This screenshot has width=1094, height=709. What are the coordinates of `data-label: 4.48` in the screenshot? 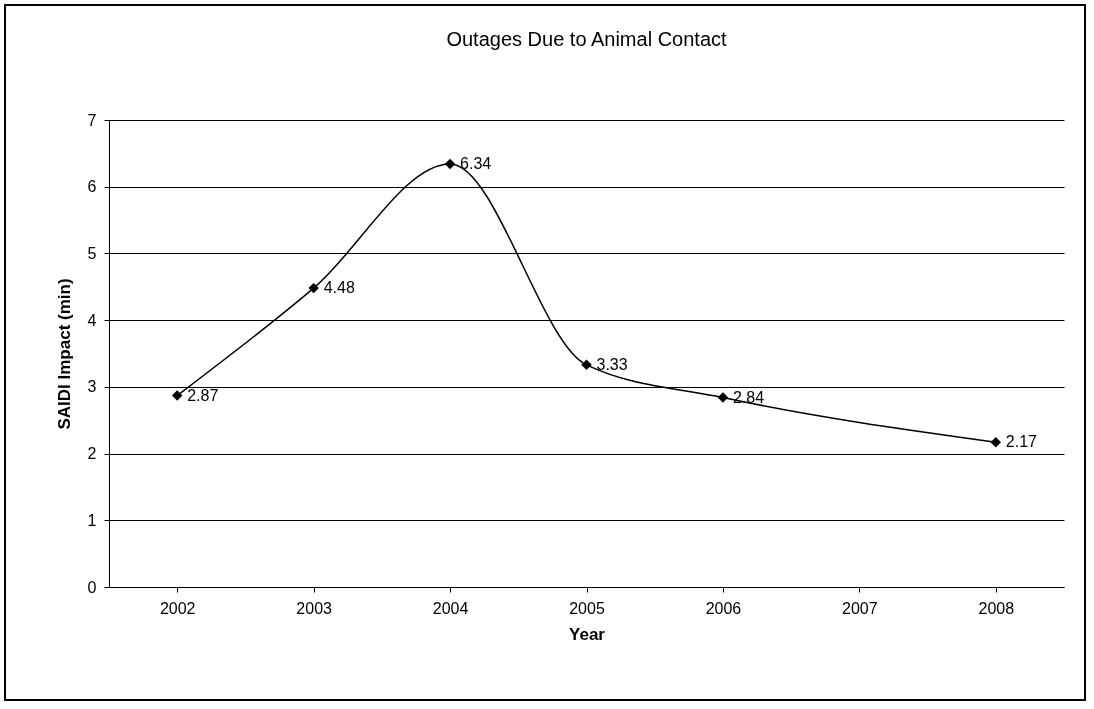 It's located at (339, 288).